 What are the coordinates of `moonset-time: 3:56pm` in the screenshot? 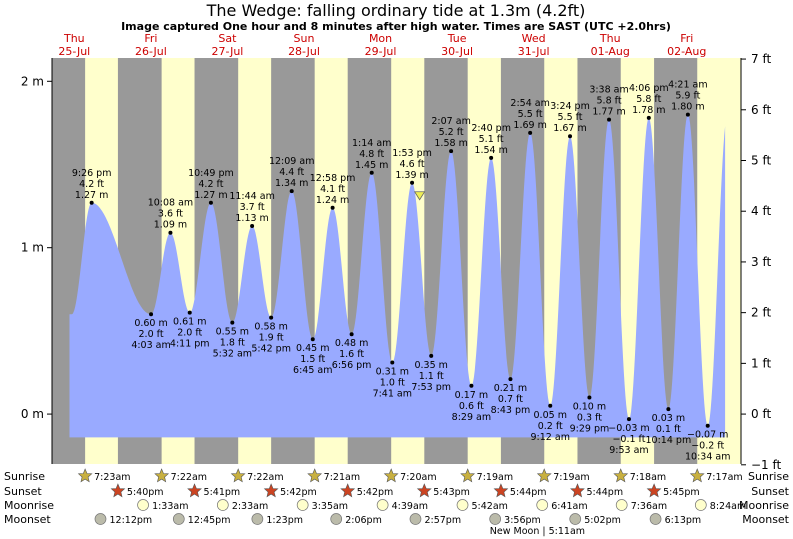 It's located at (522, 520).